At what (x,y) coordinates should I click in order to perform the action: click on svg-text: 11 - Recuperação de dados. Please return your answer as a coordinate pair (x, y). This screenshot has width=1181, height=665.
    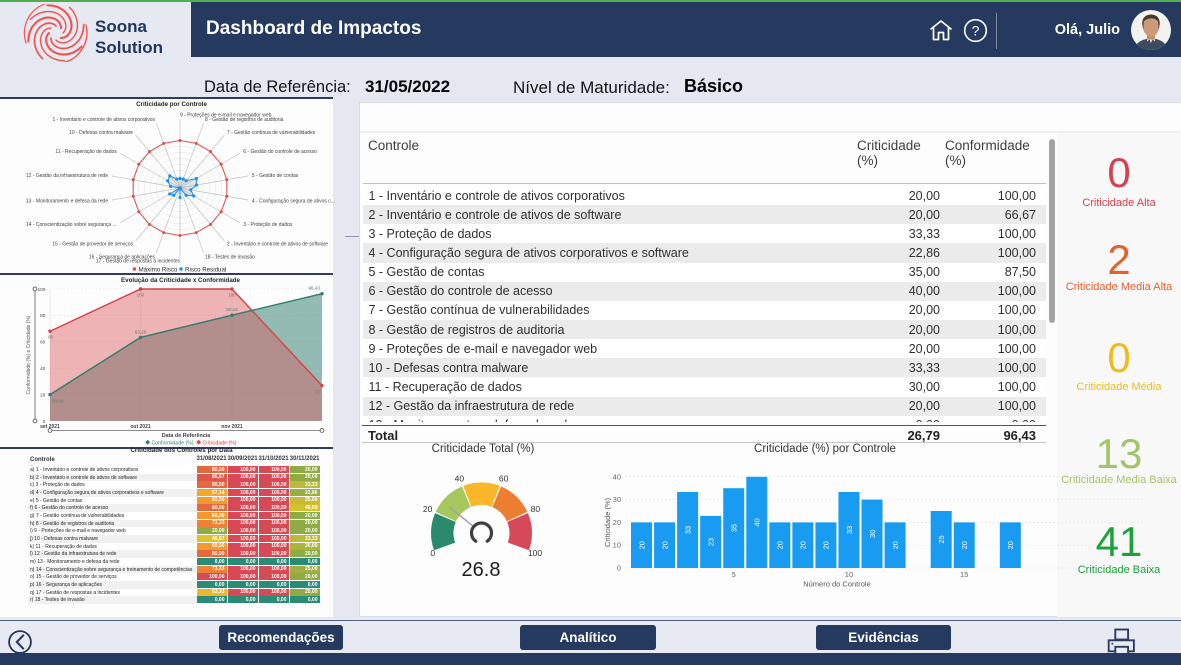
    Looking at the image, I should click on (86, 152).